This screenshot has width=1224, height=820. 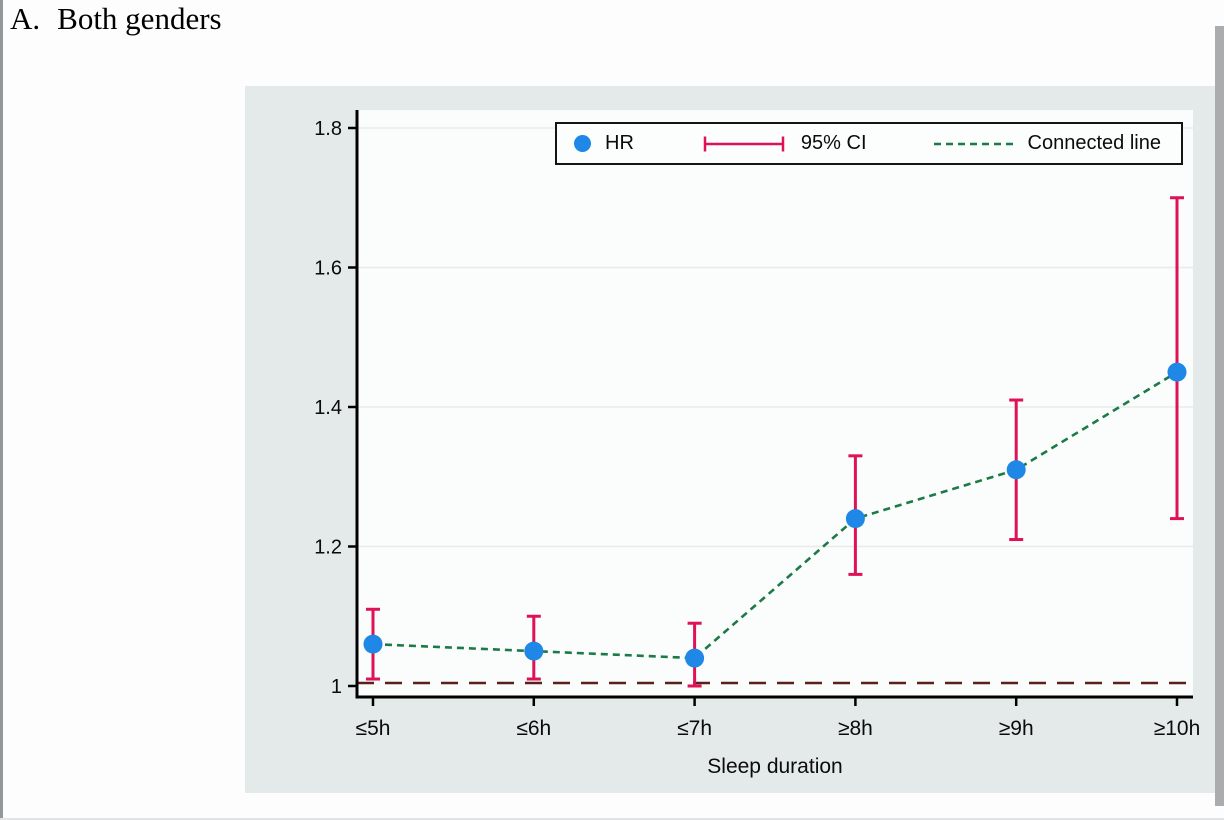 What do you see at coordinates (612, 819) in the screenshot?
I see `window-bottom-edge` at bounding box center [612, 819].